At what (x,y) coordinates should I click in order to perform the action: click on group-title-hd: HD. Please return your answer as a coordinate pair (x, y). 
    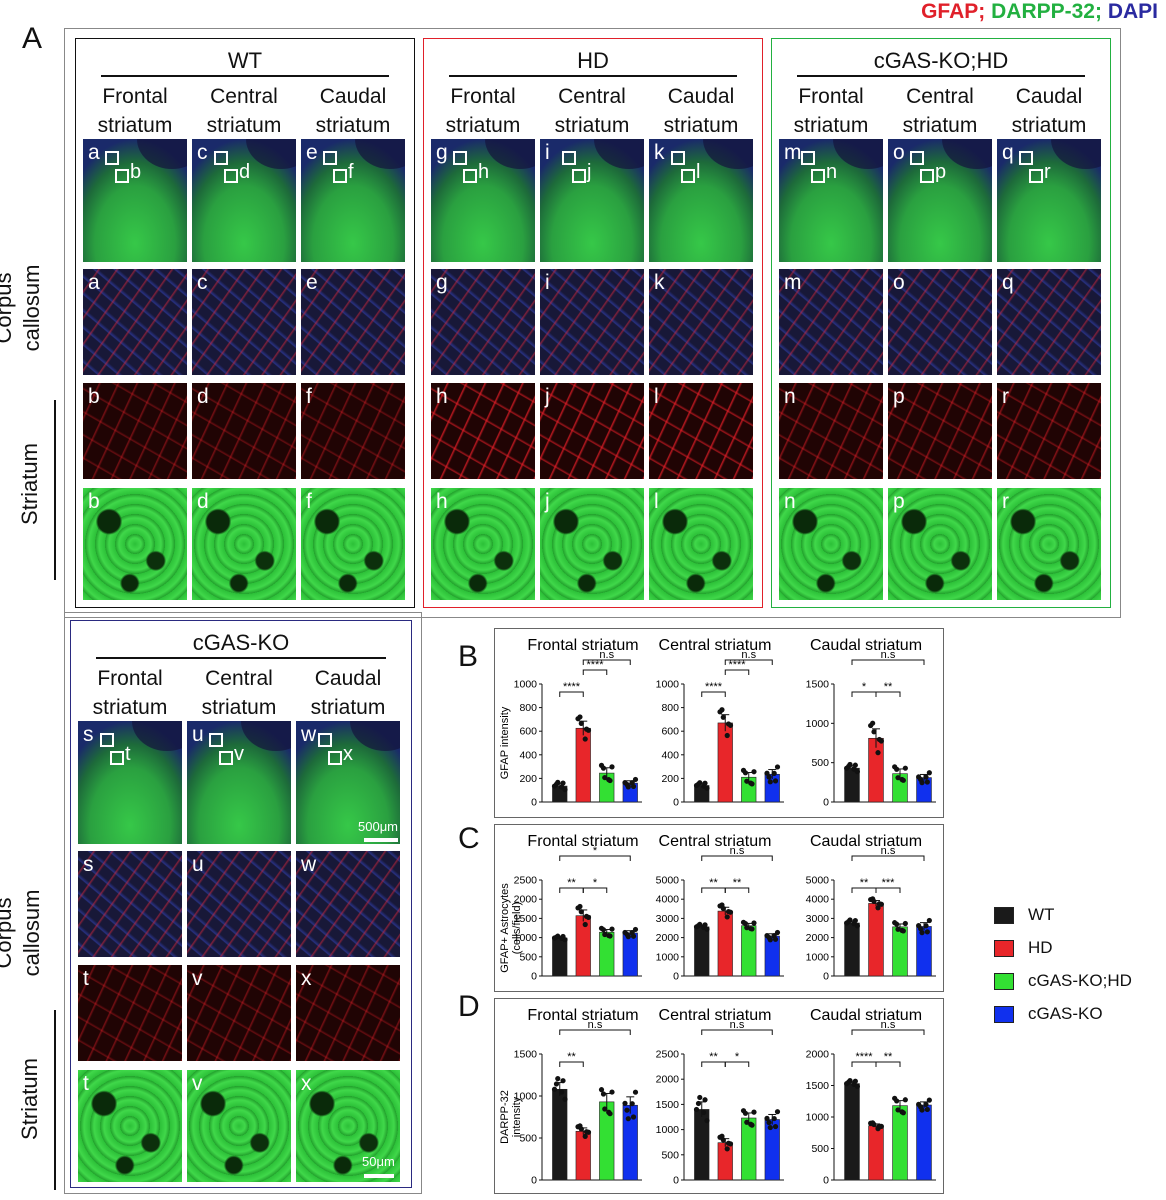
    Looking at the image, I should click on (593, 60).